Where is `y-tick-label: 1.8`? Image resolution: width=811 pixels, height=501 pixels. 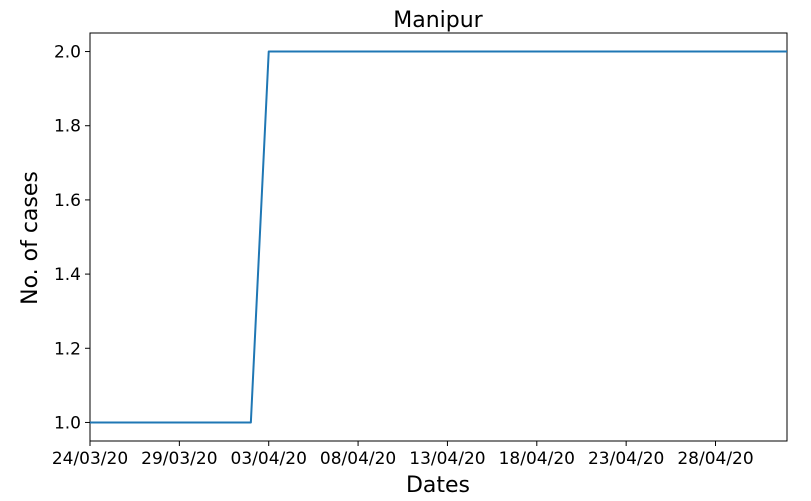 y-tick-label: 1.8 is located at coordinates (67, 127).